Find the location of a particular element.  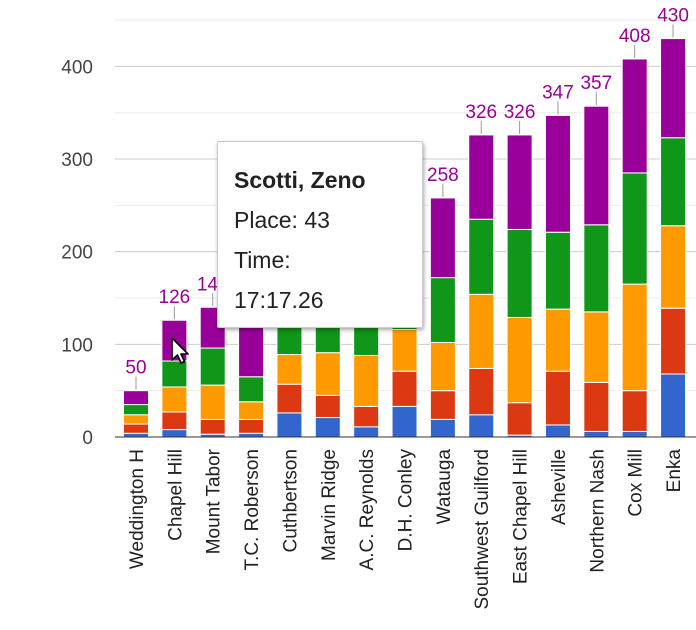

tooltip-runner-name: Scotti, Zeno is located at coordinates (300, 180).